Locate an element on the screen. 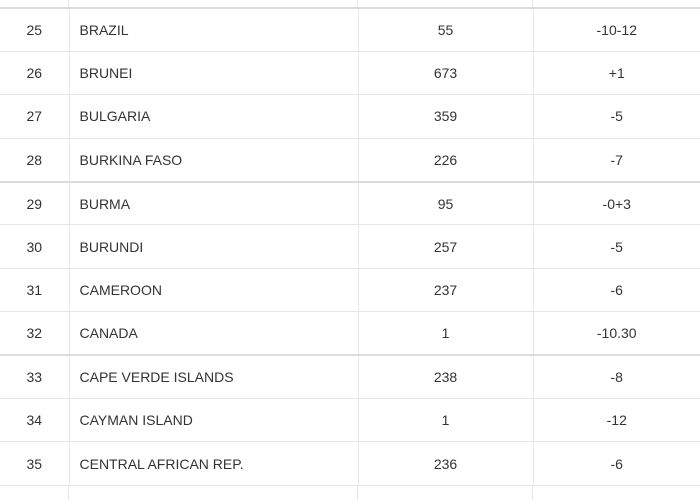 The image size is (700, 500). row-number: 28 is located at coordinates (35, 160).